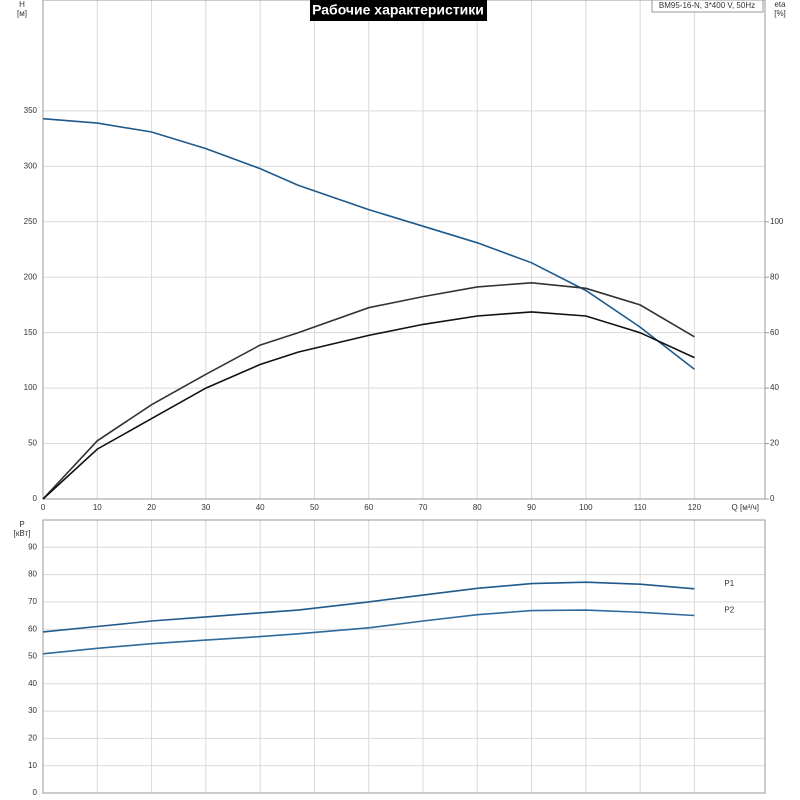  Describe the element at coordinates (774, 276) in the screenshot. I see `y2-tick-label: 80` at that location.